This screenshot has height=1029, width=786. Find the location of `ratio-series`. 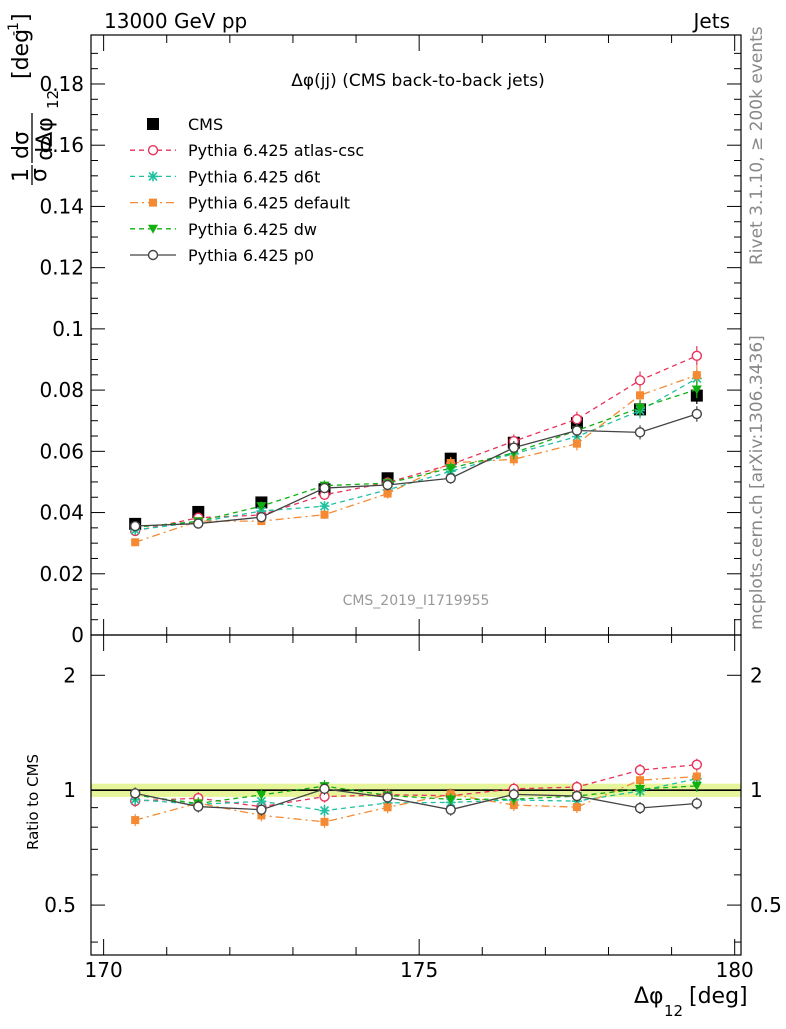

ratio-series is located at coordinates (416, 793).